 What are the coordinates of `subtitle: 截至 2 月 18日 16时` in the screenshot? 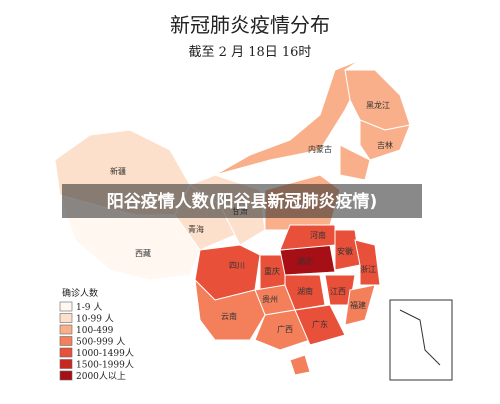 It's located at (250, 52).